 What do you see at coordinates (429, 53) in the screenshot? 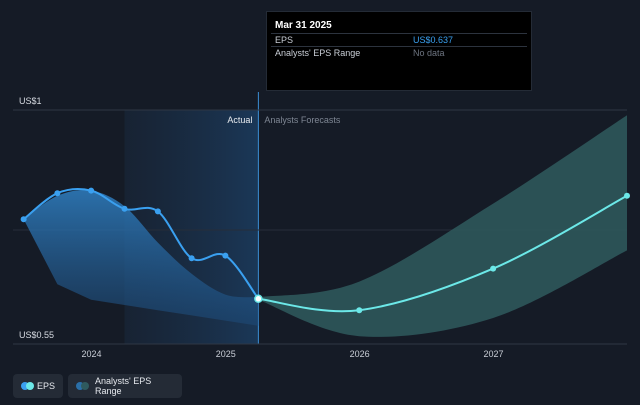
I see `tooltip-range-value: No data` at bounding box center [429, 53].